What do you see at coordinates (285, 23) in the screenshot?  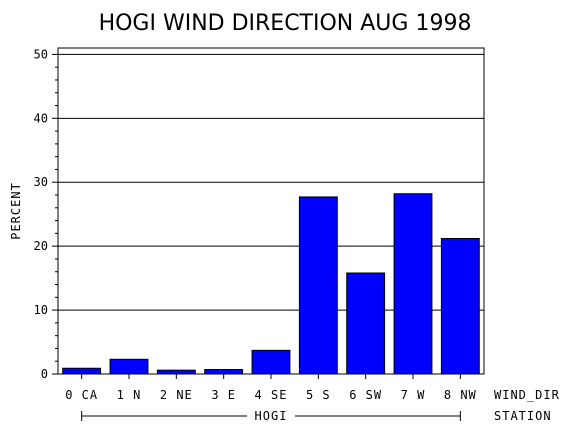 I see `chart-title: HOGI WIND DIRECTION AUG 1998` at bounding box center [285, 23].